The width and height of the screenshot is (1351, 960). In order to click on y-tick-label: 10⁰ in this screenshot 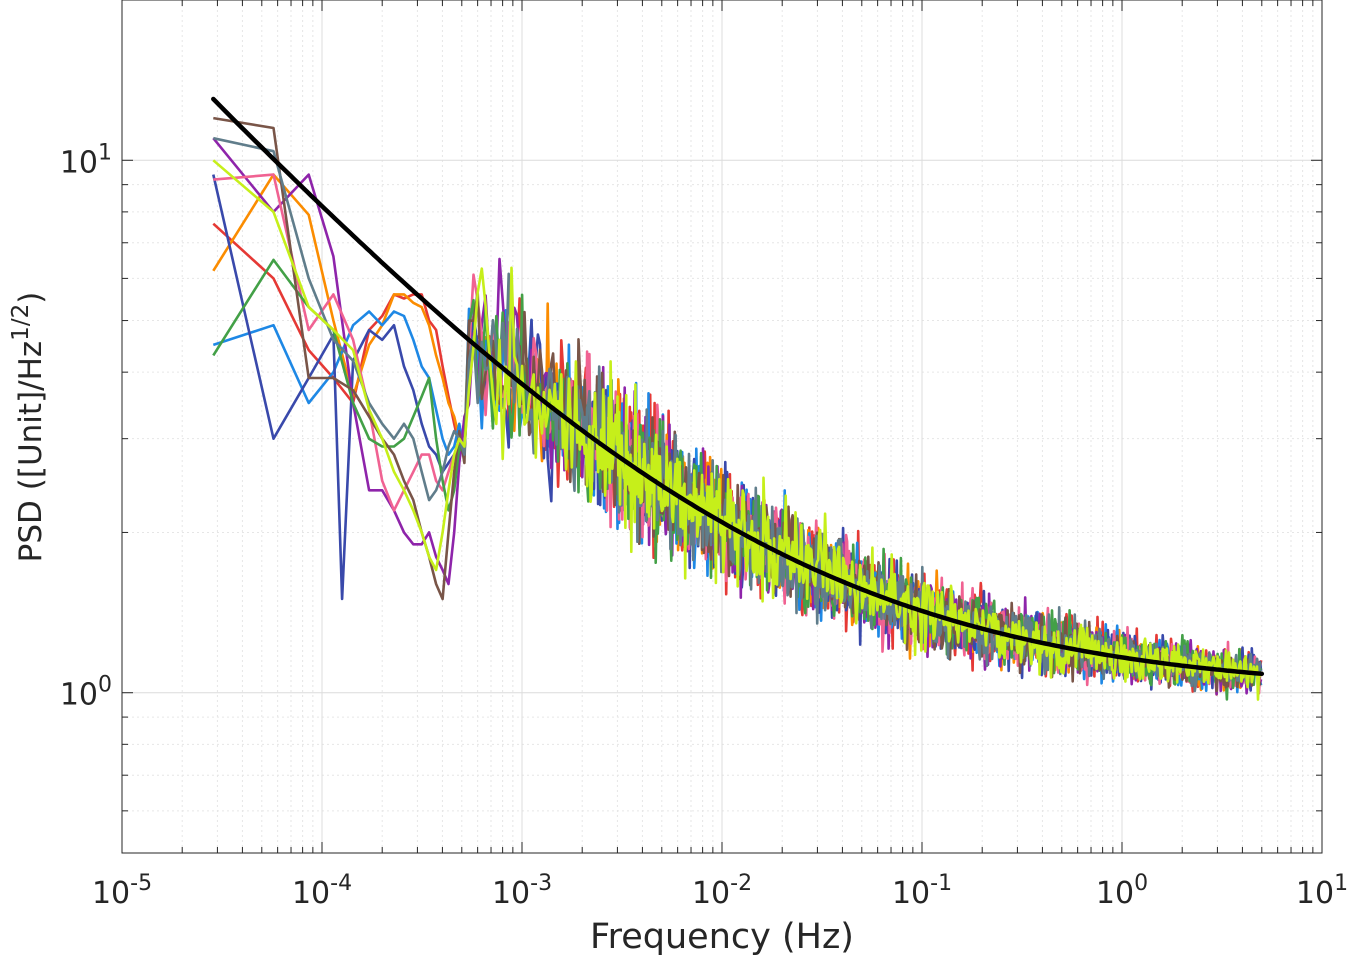, I will do `click(86, 693)`.